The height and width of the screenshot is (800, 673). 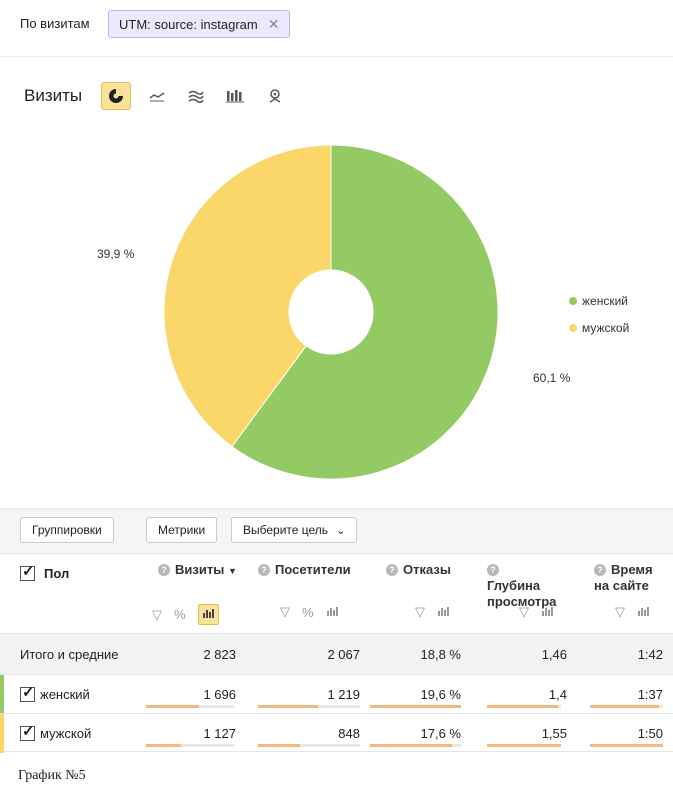 I want to click on column-bounce-header: ? Отказы, so click(x=418, y=570).